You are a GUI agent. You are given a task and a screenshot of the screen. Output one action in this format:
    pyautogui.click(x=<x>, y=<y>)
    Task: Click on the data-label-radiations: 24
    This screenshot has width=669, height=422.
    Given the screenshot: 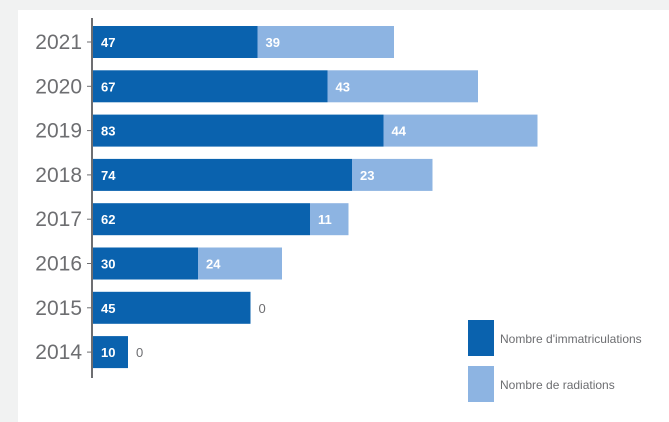 What is the action you would take?
    pyautogui.click(x=213, y=264)
    